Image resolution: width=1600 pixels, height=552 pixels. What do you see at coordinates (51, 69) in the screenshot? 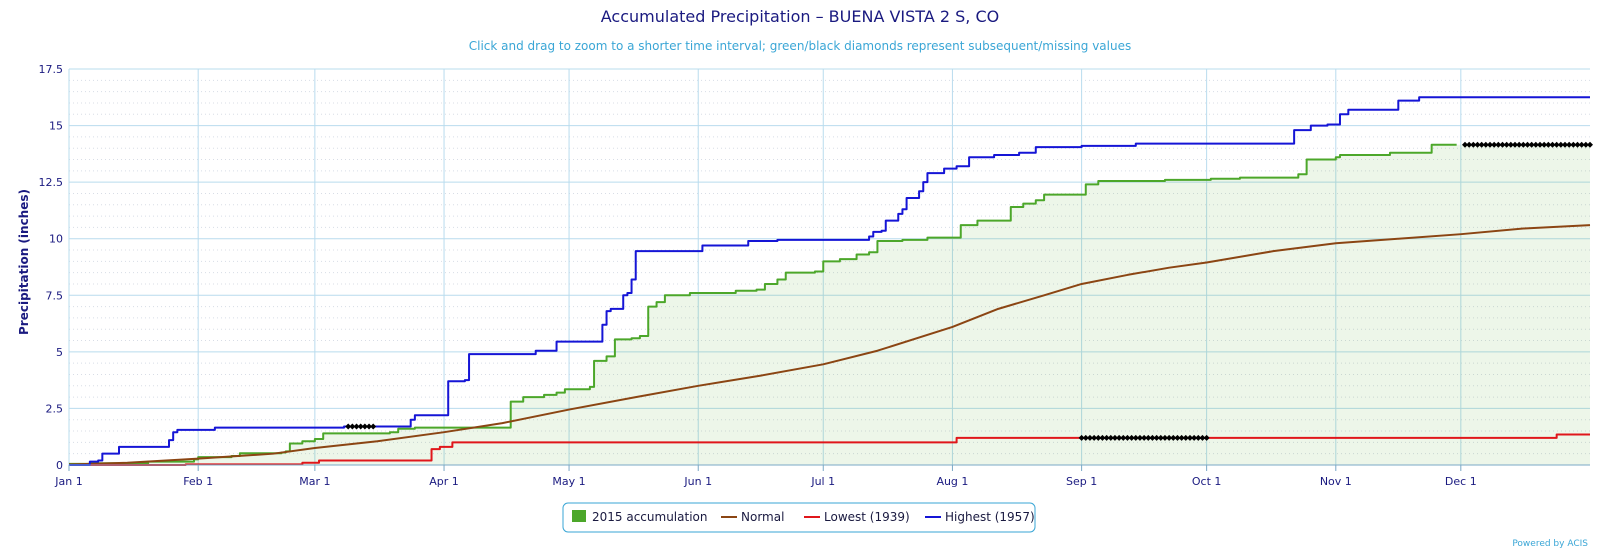
I see `y-tick-label: 17.5` at bounding box center [51, 69].